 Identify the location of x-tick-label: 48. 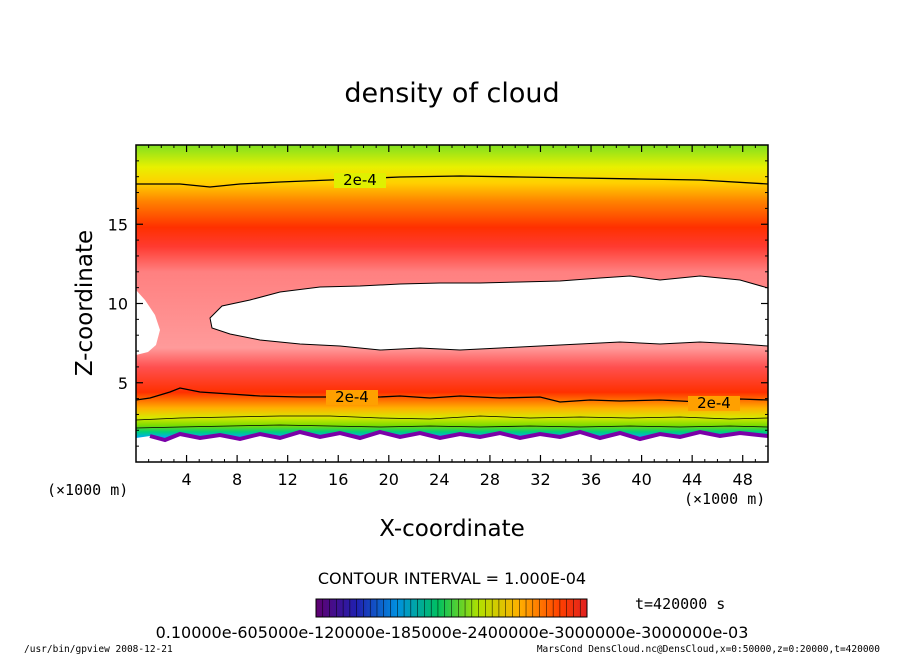
(743, 479).